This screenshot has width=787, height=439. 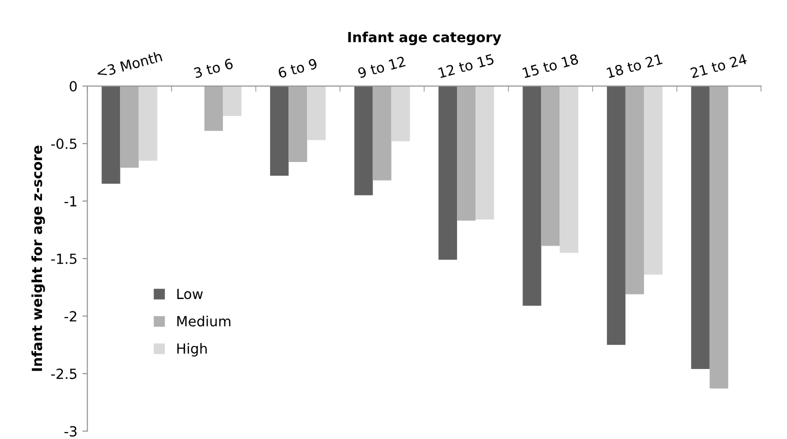 I want to click on y-tick-label: -0.5, so click(x=63, y=144).